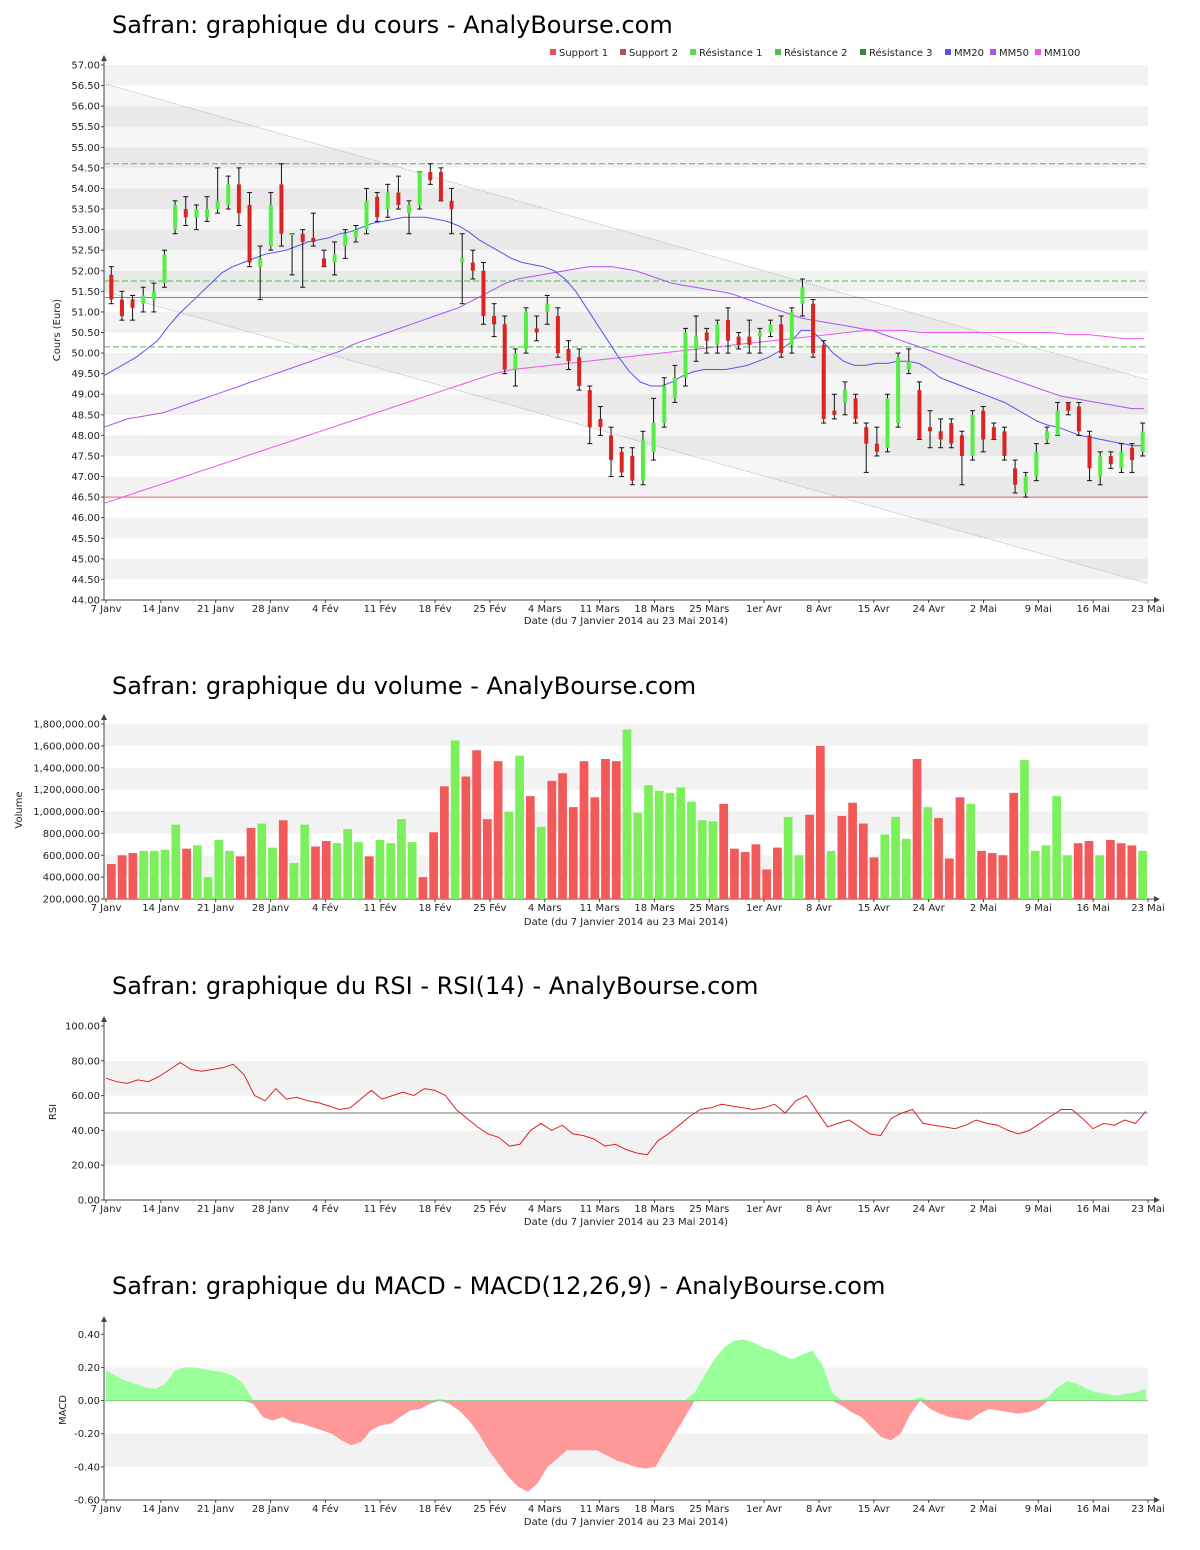 This screenshot has height=1550, width=1200. Describe the element at coordinates (85, 210) in the screenshot. I see `y-tick-label: 53.50` at that location.